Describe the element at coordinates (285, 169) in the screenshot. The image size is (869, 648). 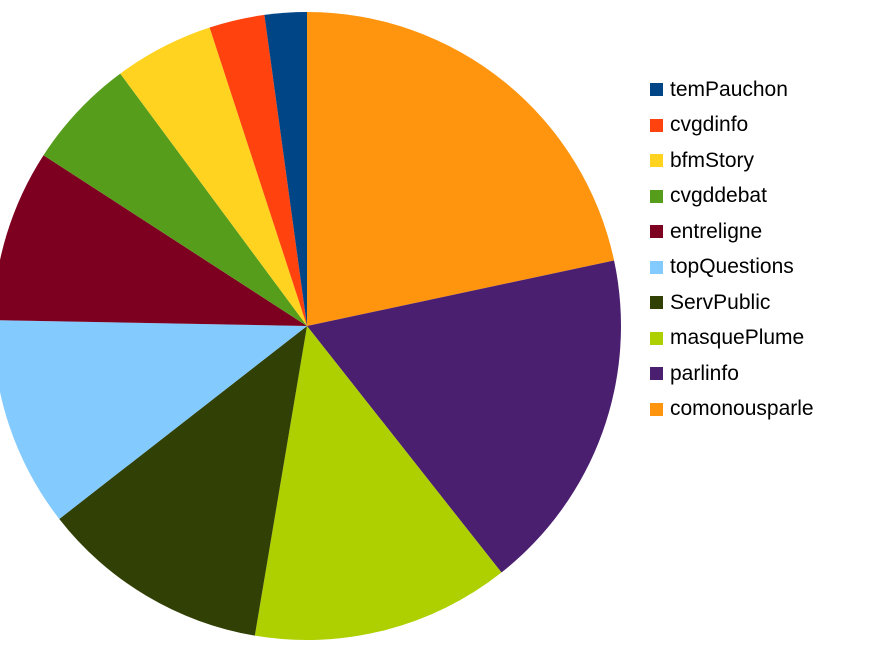
I see `pie-slice-temPauchon` at that location.